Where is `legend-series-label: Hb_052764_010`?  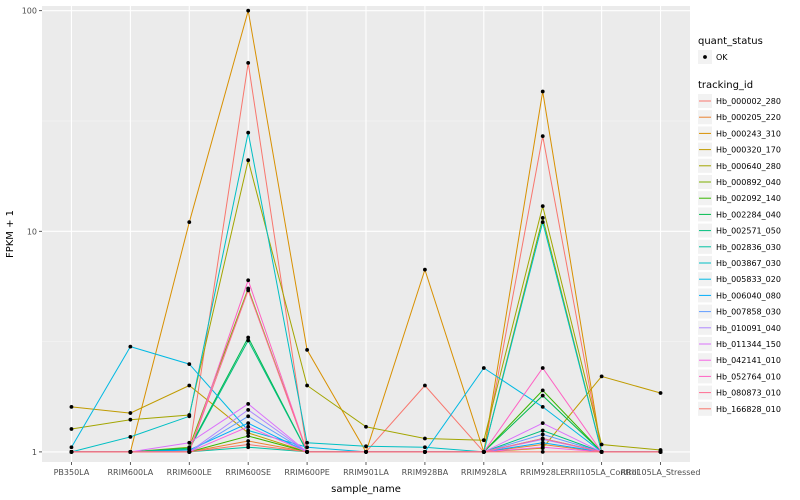 legend-series-label: Hb_052764_010 is located at coordinates (748, 376).